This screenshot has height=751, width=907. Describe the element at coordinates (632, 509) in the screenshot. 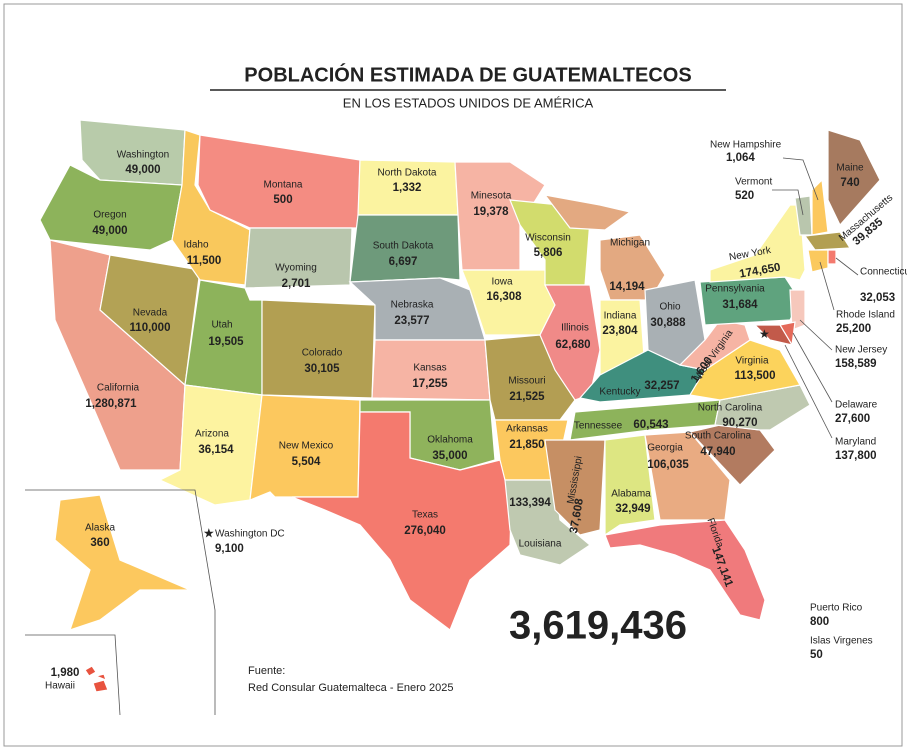

I see `state-value: 32,949` at that location.